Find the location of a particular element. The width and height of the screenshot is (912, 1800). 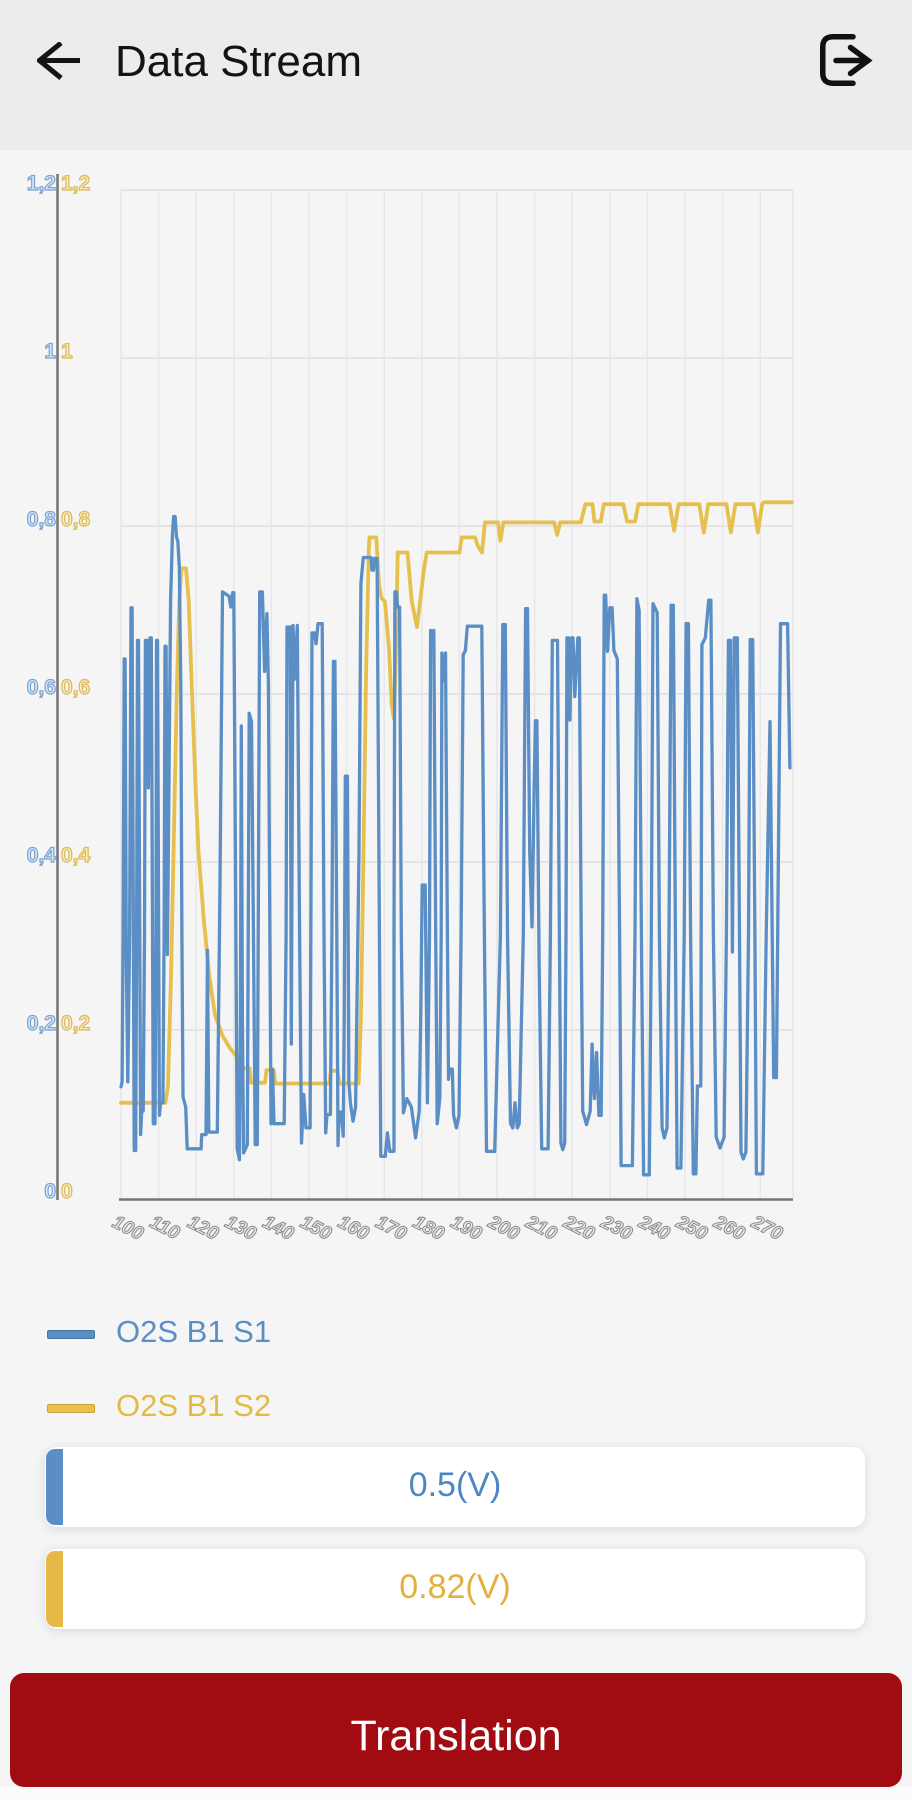

svg-text: 100 is located at coordinates (128, 1228).